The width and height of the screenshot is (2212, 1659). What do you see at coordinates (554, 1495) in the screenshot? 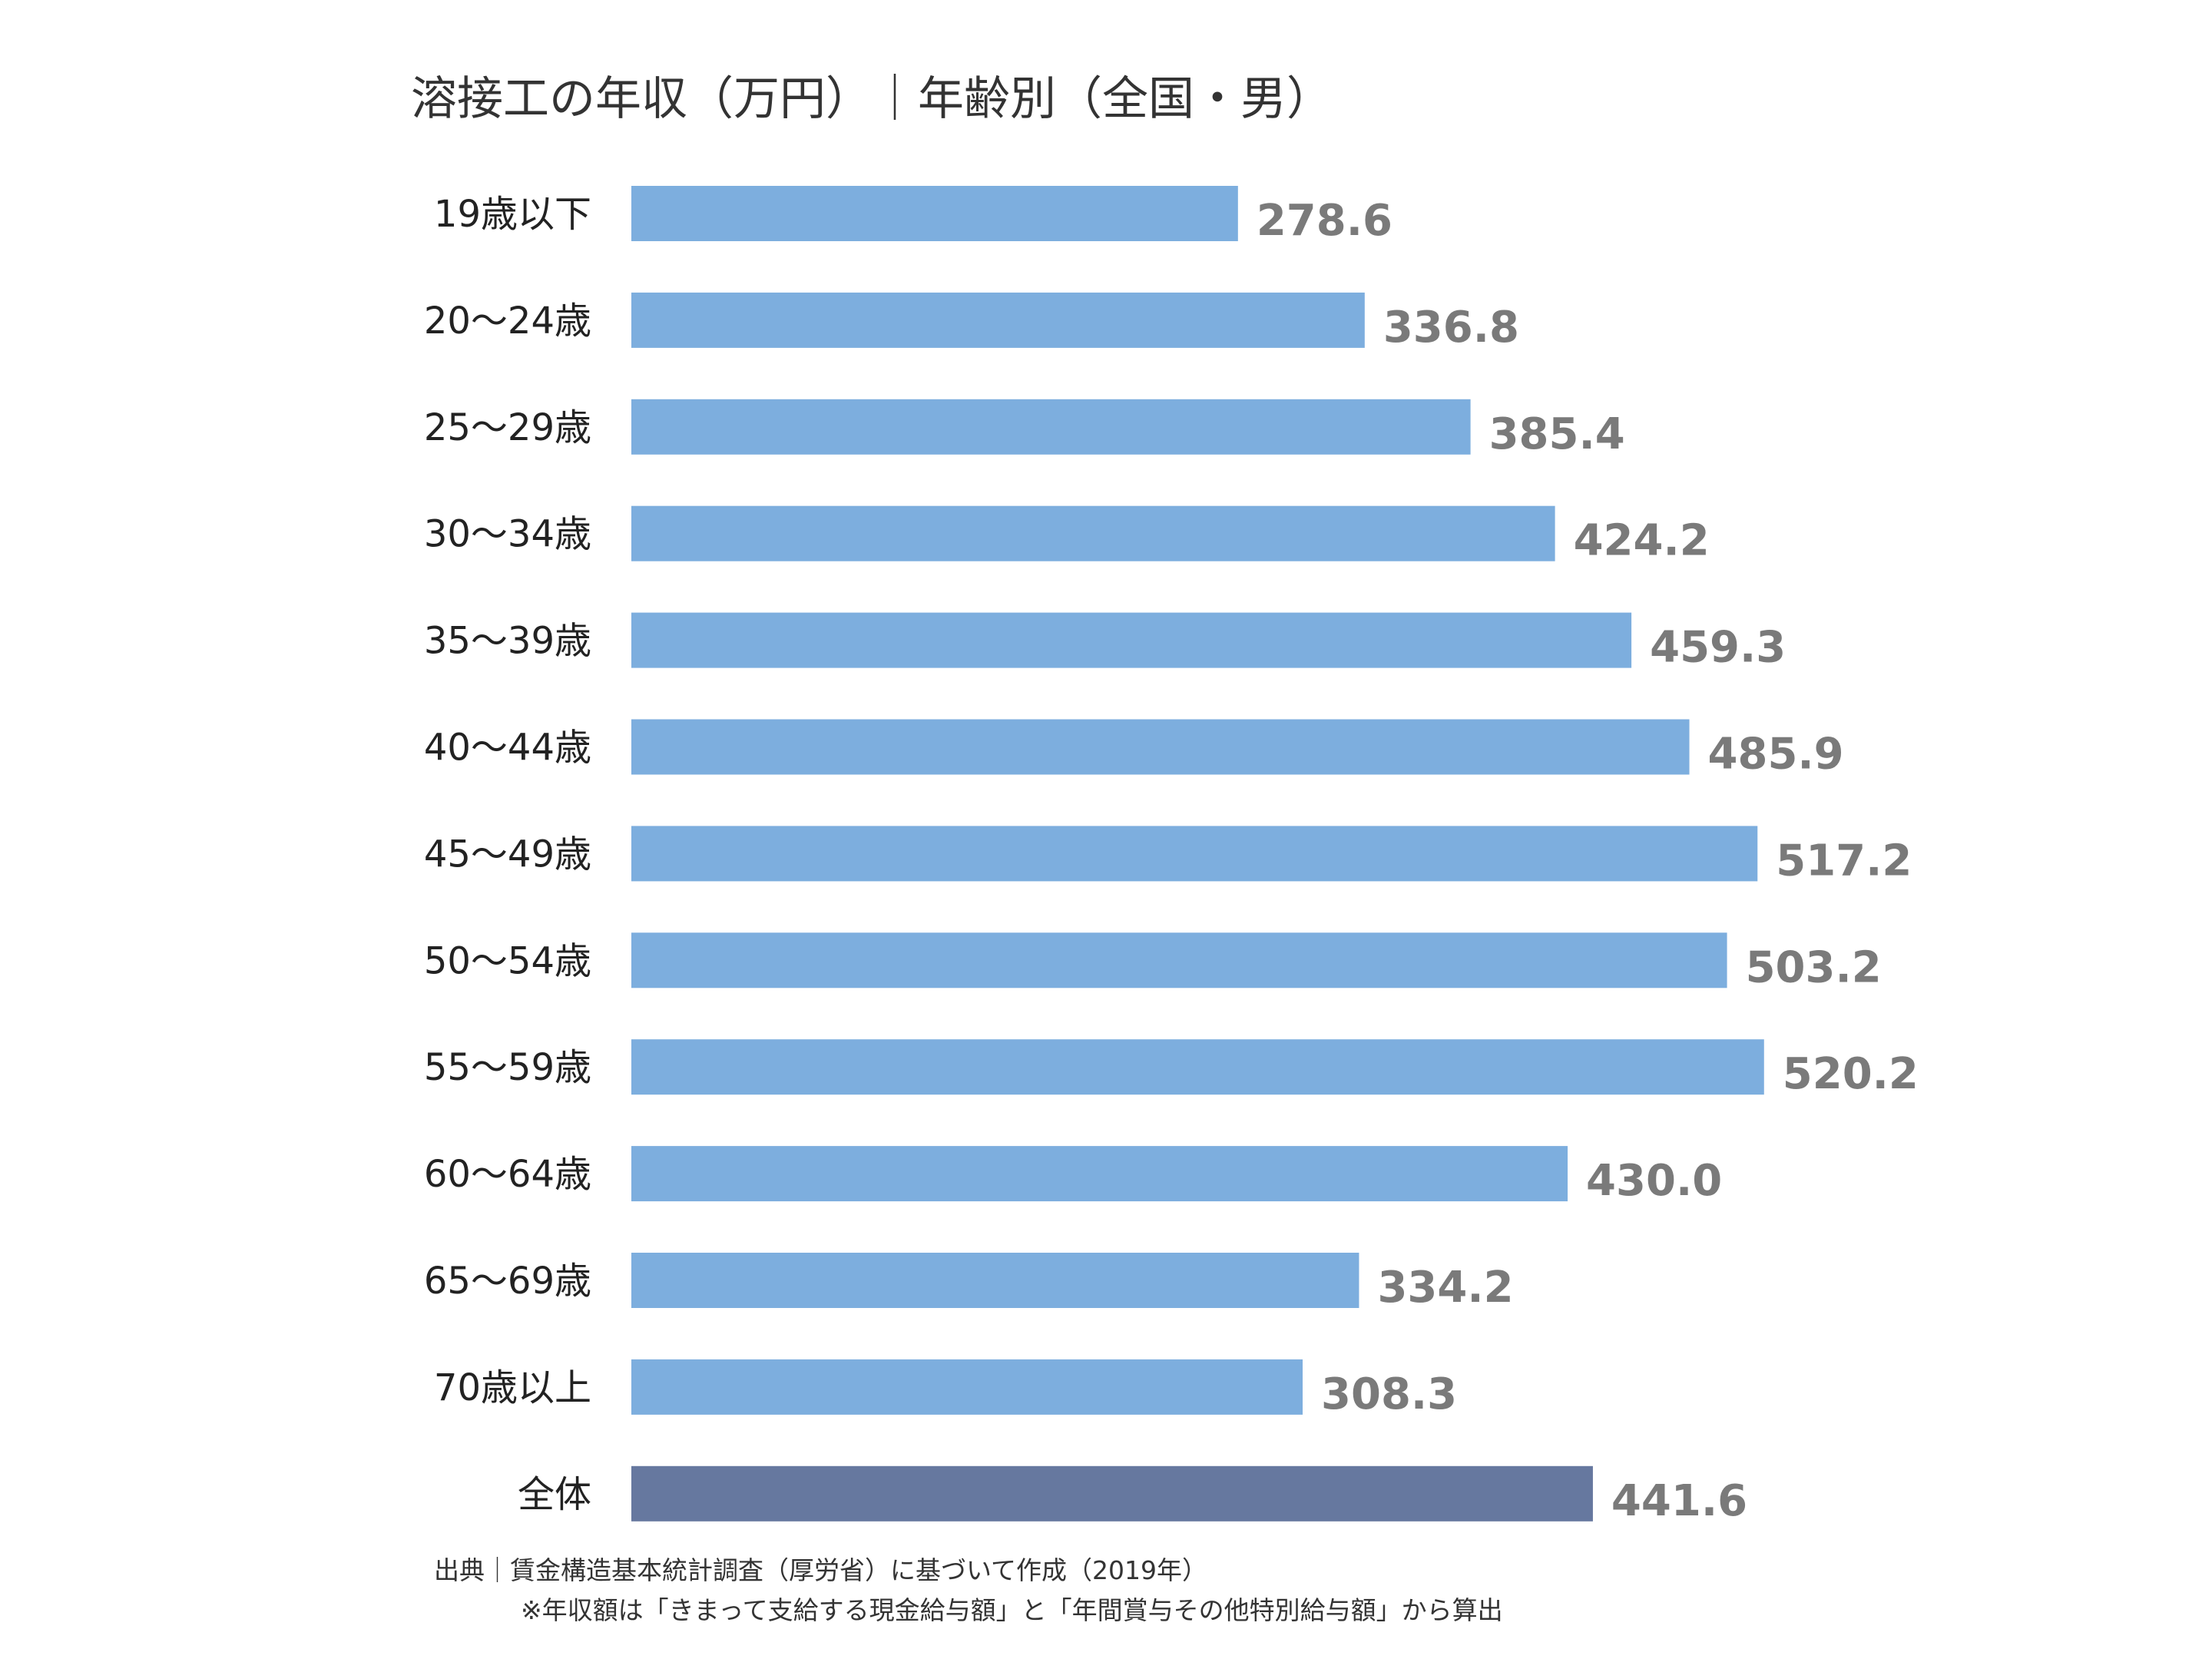
I see `category-label: 全体` at bounding box center [554, 1495].